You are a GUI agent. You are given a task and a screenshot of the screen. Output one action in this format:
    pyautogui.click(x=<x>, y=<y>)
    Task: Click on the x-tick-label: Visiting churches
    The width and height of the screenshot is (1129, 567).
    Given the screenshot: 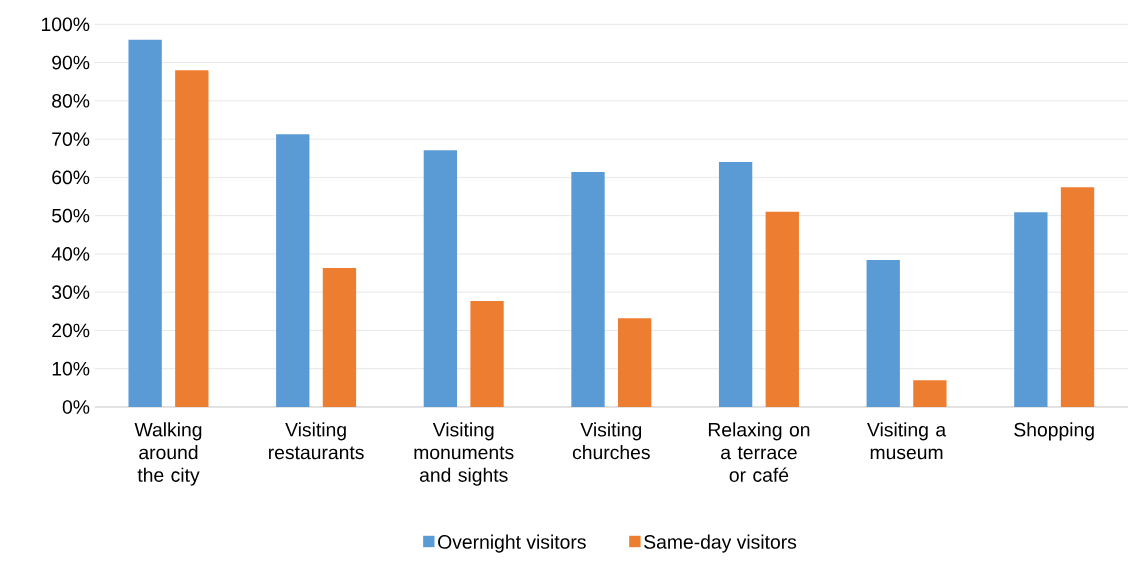 What is the action you would take?
    pyautogui.click(x=611, y=441)
    